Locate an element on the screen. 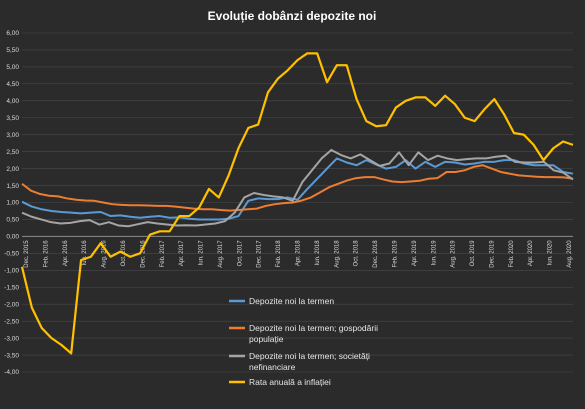 The image size is (585, 409). x-tick-label: Oct. 2017 is located at coordinates (240, 253).